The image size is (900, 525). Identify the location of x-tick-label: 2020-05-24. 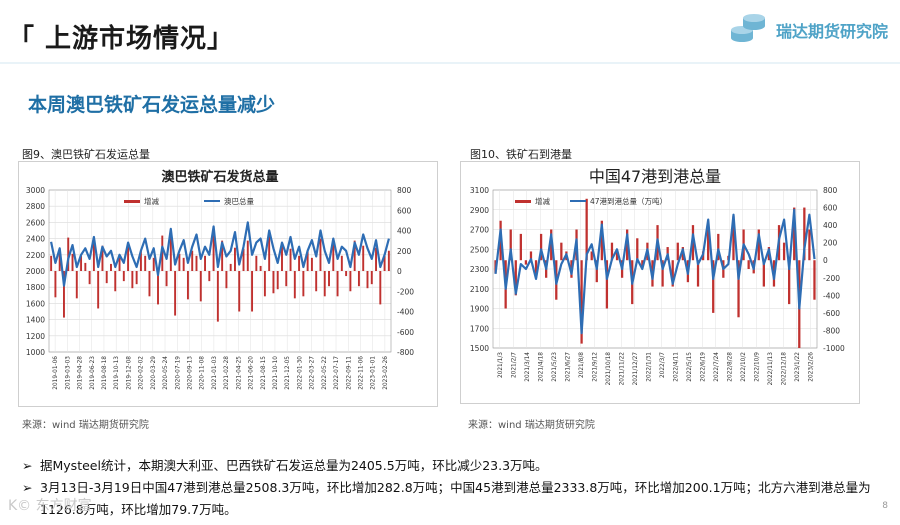
(166, 373).